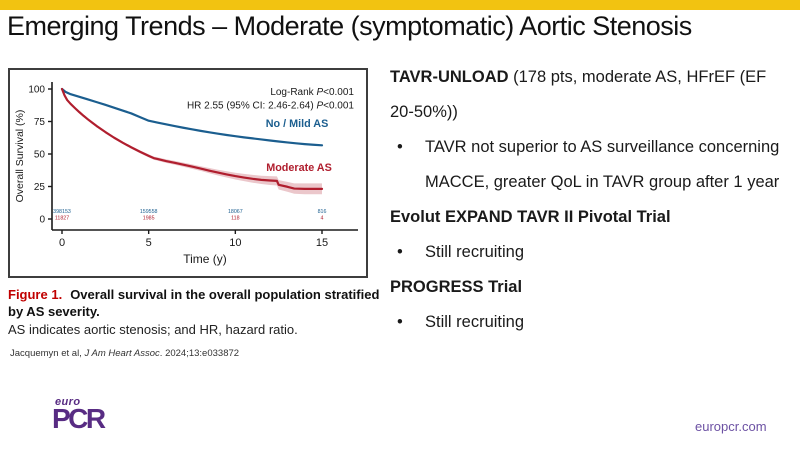 The height and width of the screenshot is (450, 800). I want to click on bullet-item-progress-status: • Still recruiting, so click(592, 322).